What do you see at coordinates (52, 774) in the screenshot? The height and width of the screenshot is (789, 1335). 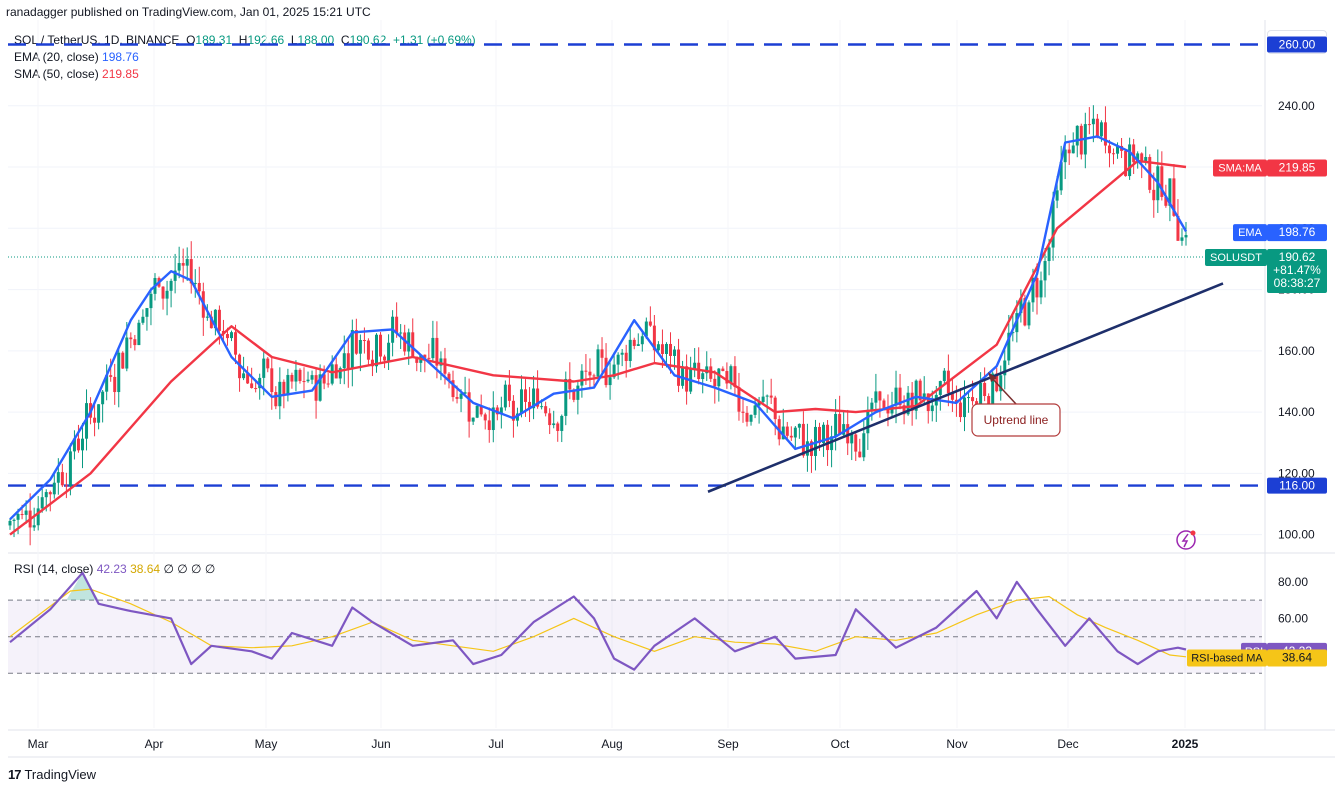 I see `footer-brand: 17 TradingView` at bounding box center [52, 774].